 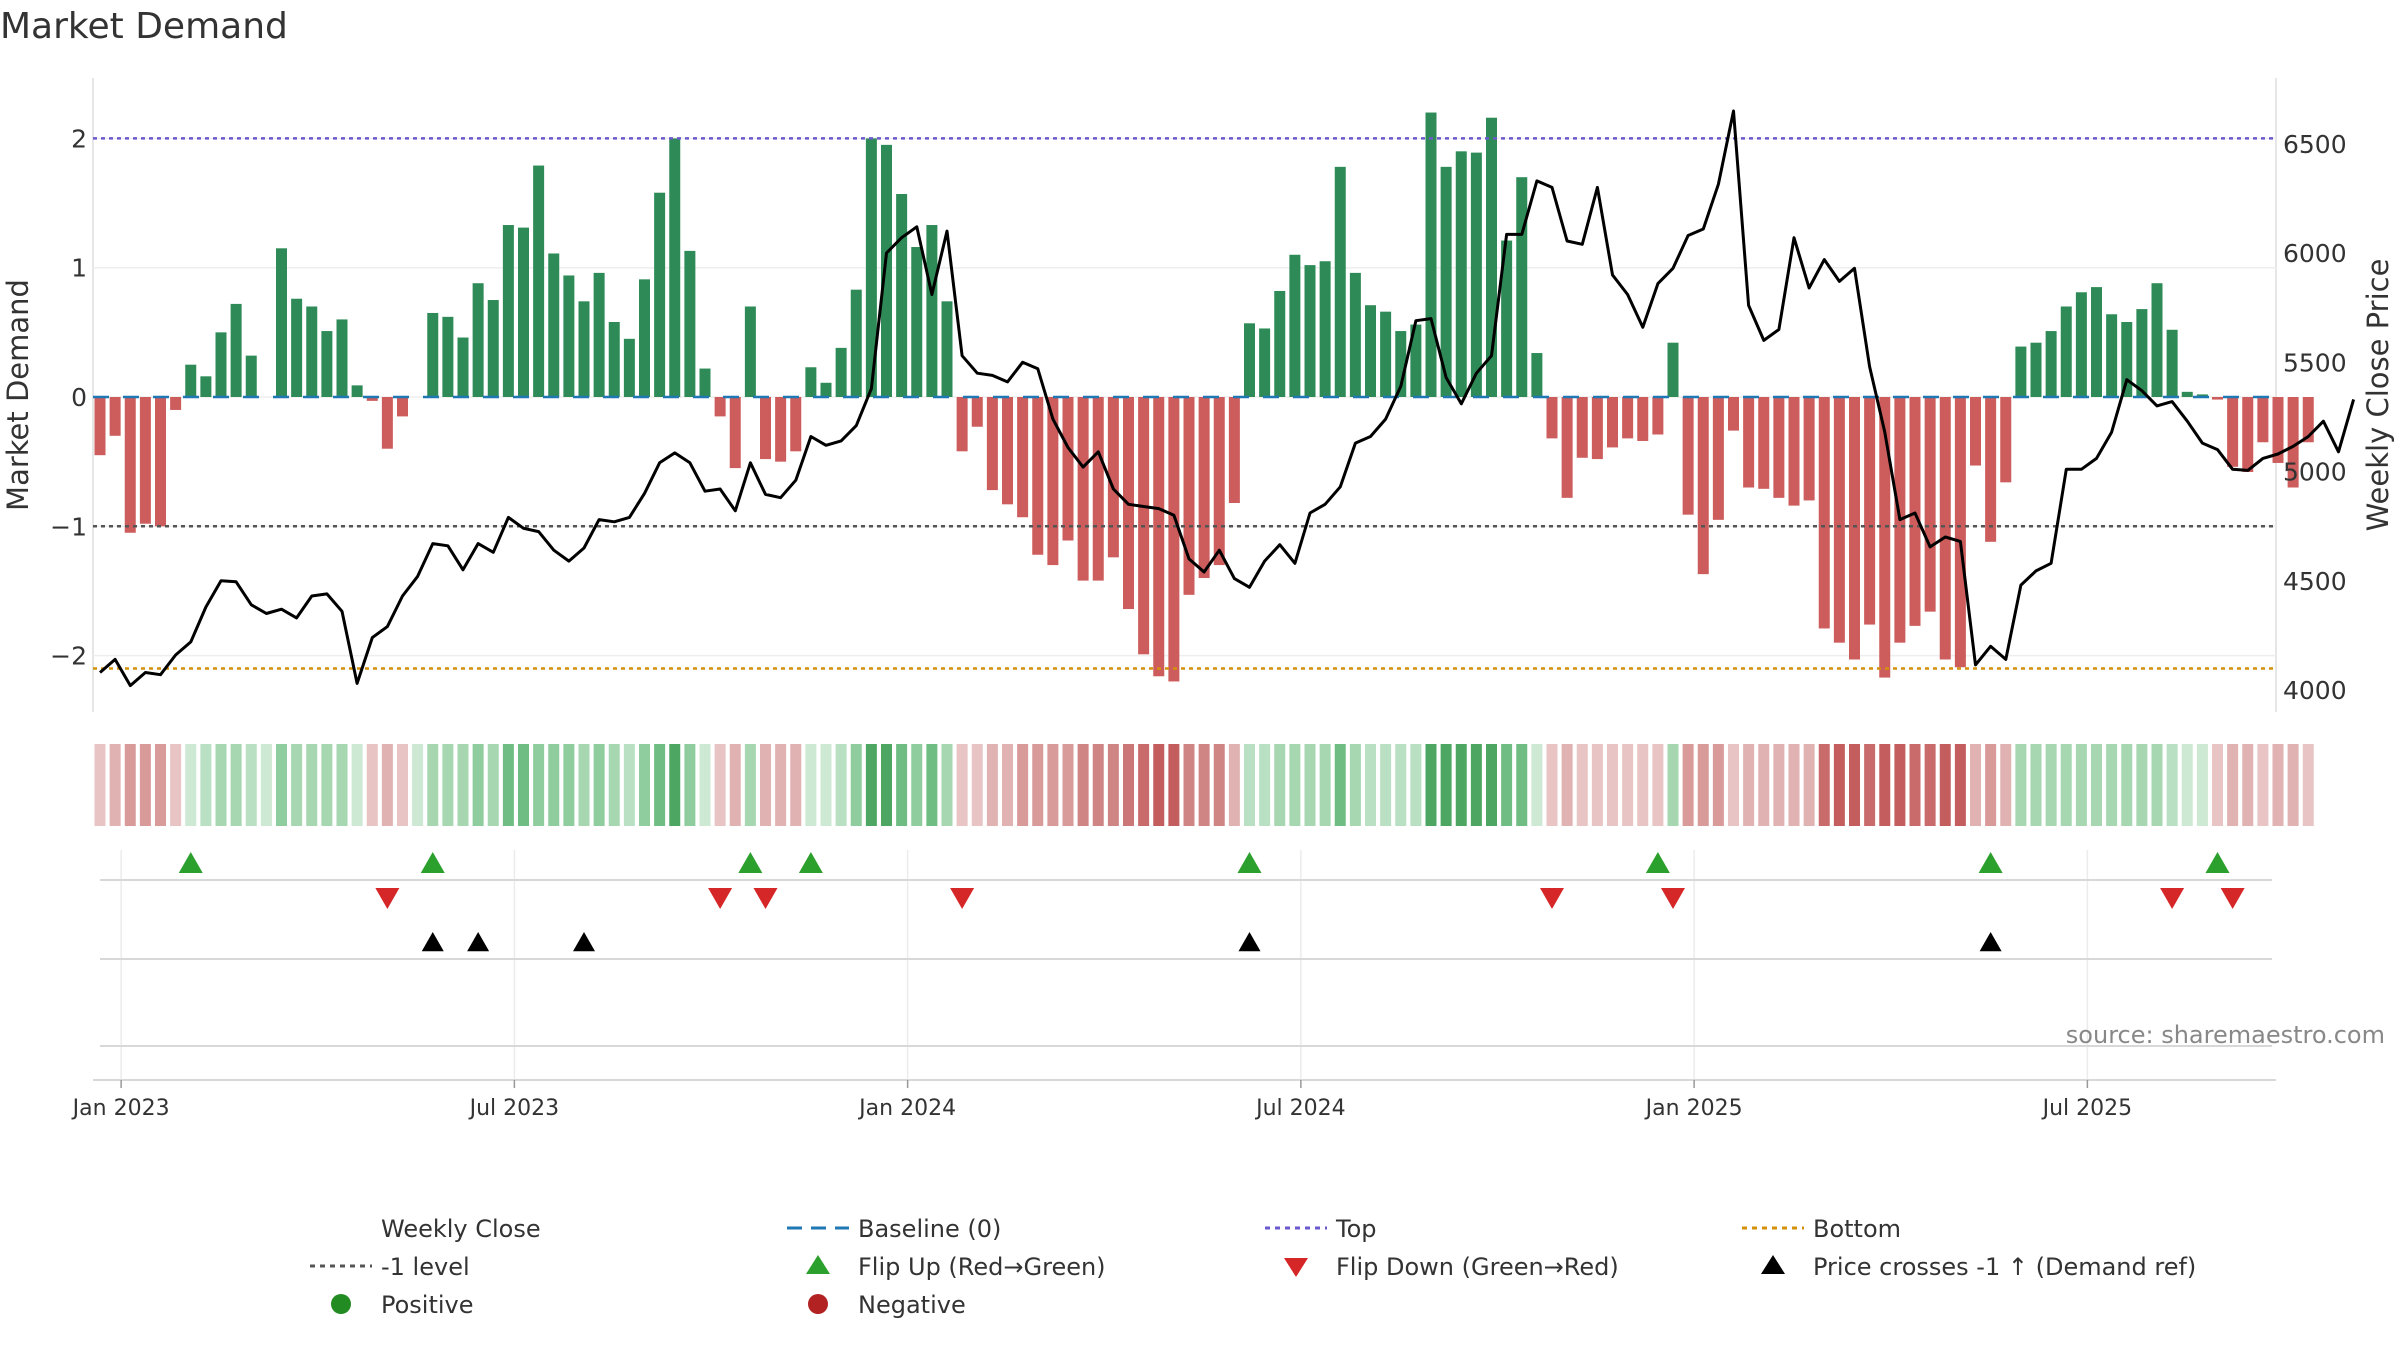 What do you see at coordinates (906, 1108) in the screenshot?
I see `x-tick-label: Jan 2024` at bounding box center [906, 1108].